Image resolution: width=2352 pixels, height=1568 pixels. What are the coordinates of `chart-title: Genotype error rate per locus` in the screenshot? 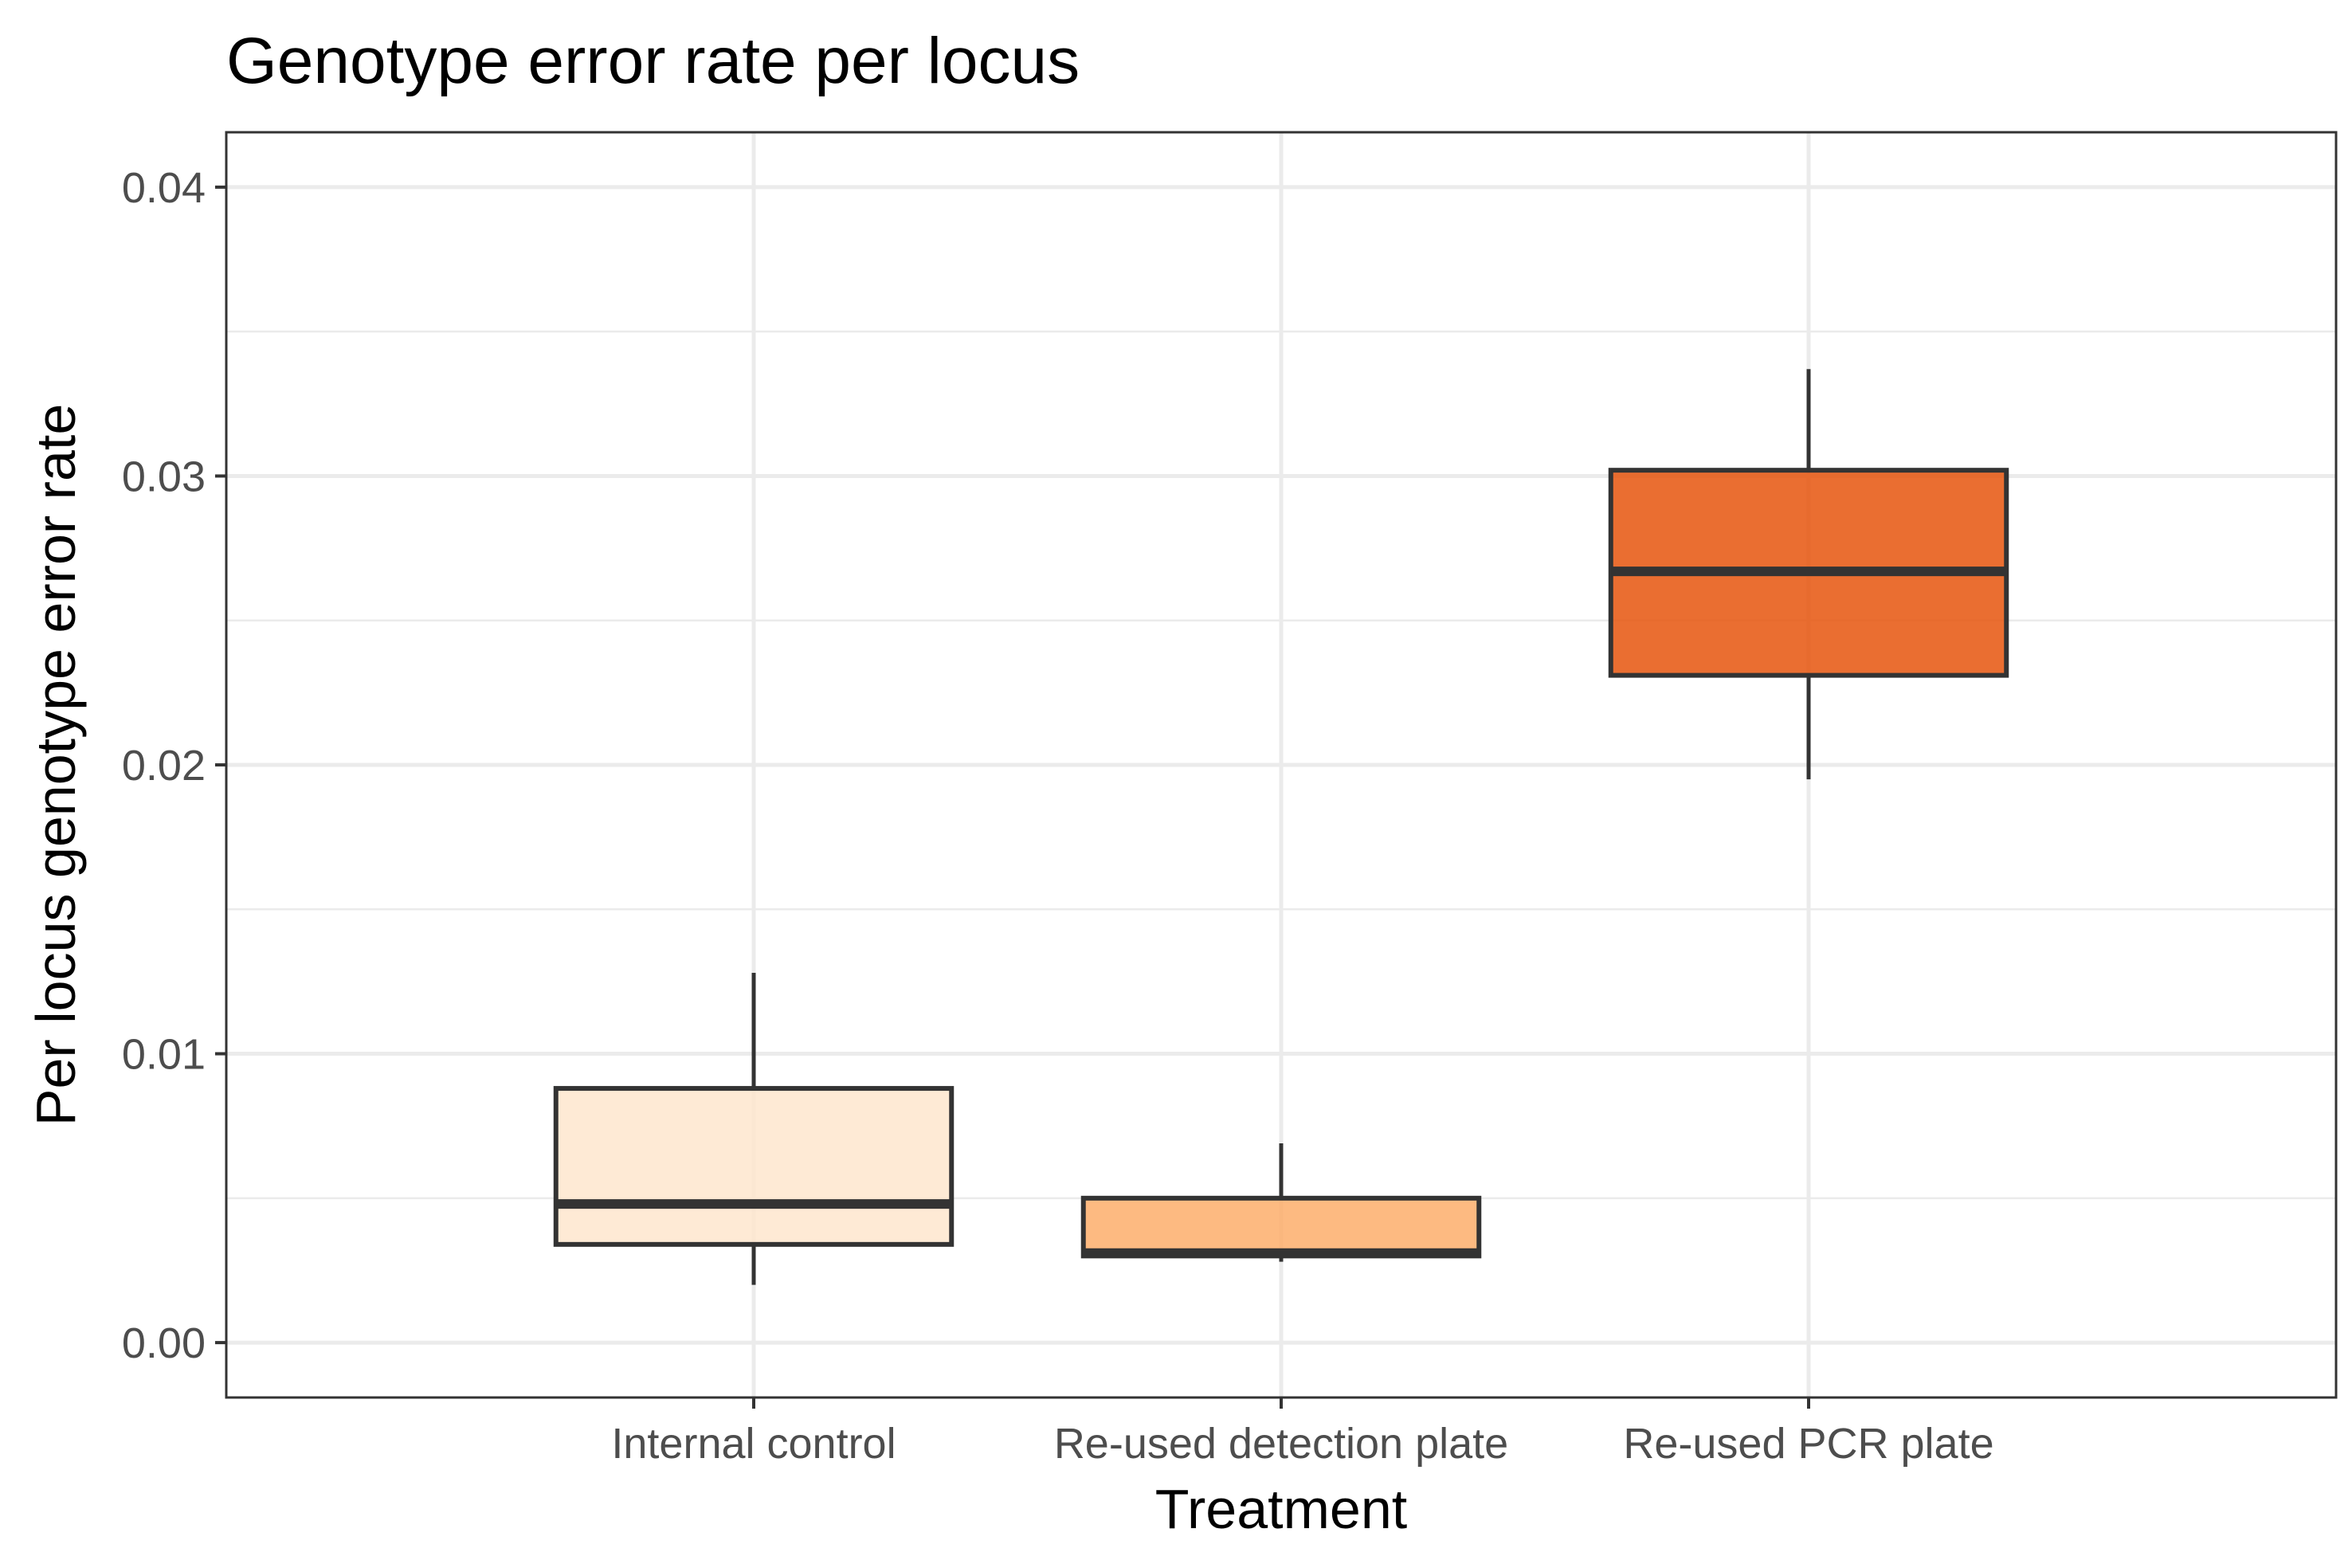 It's located at (653, 61).